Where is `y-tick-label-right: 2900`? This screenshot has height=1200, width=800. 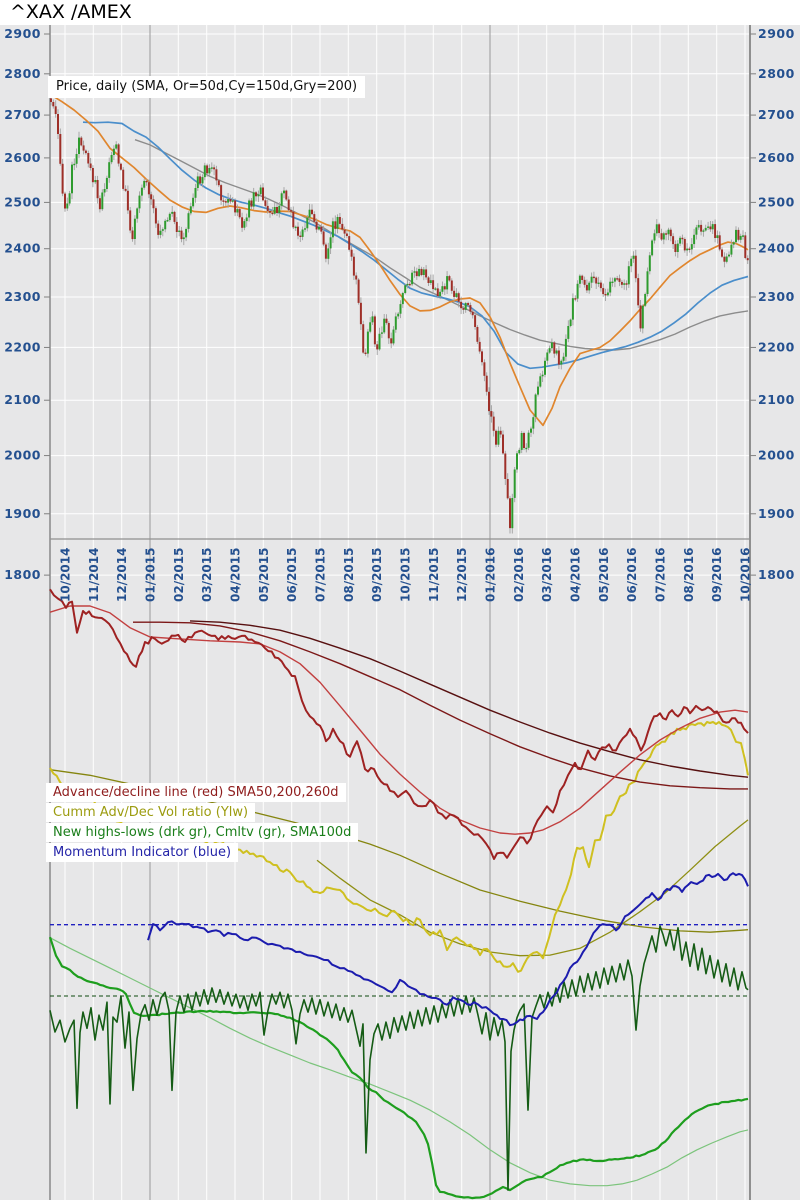
y-tick-label-right: 2900 is located at coordinates (776, 33).